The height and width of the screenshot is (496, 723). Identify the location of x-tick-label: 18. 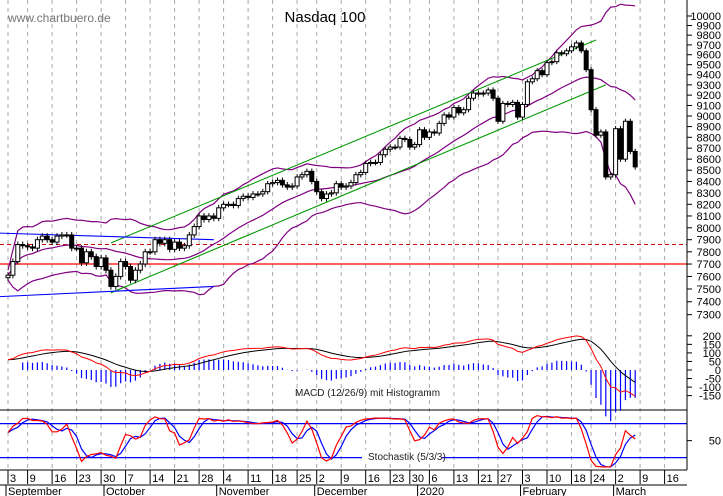
(281, 479).